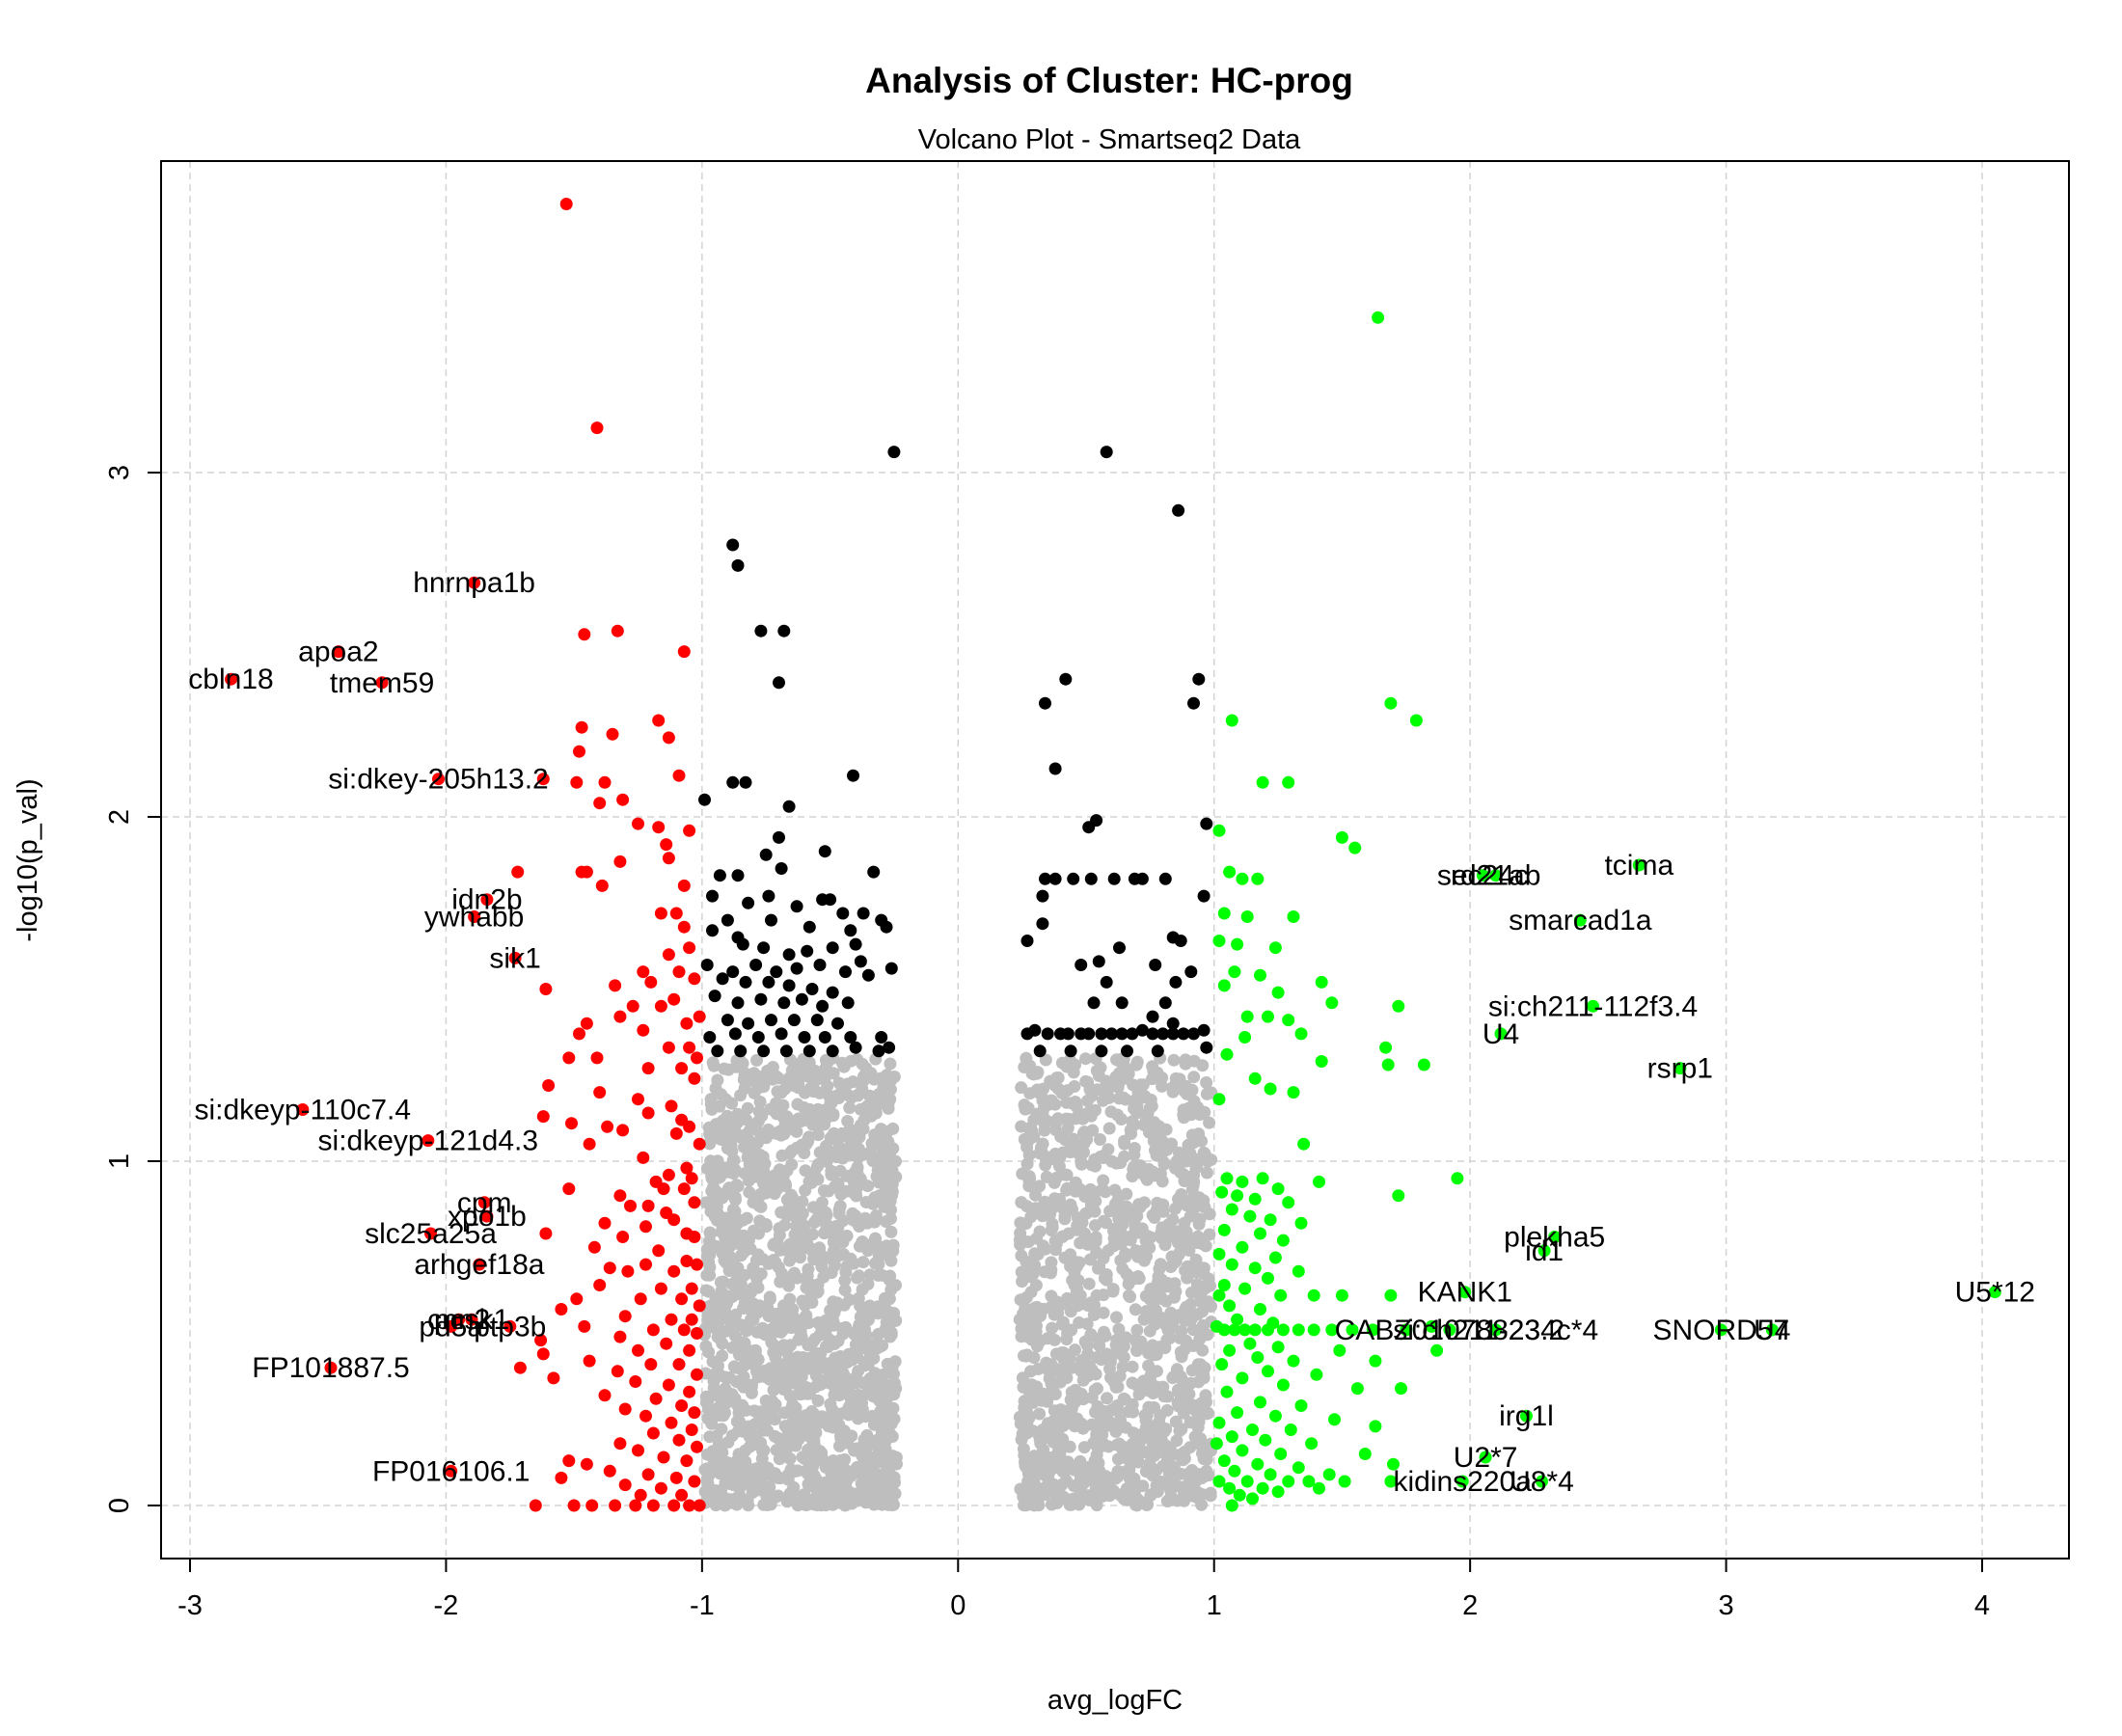 Image resolution: width=2122 pixels, height=1736 pixels. What do you see at coordinates (338, 652) in the screenshot?
I see `gene-label: apoa2` at bounding box center [338, 652].